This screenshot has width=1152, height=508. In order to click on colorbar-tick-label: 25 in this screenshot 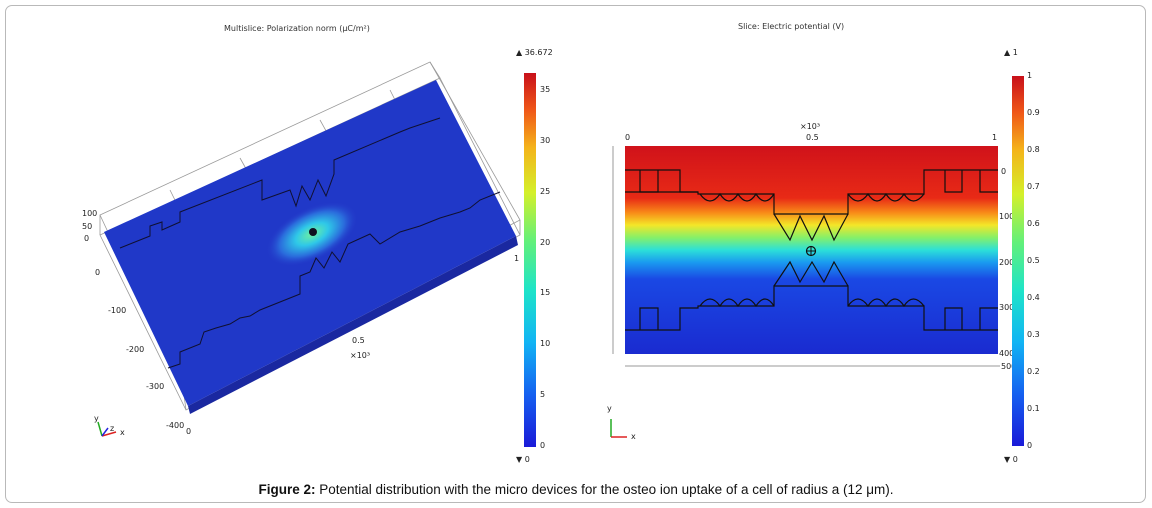, I will do `click(545, 191)`.